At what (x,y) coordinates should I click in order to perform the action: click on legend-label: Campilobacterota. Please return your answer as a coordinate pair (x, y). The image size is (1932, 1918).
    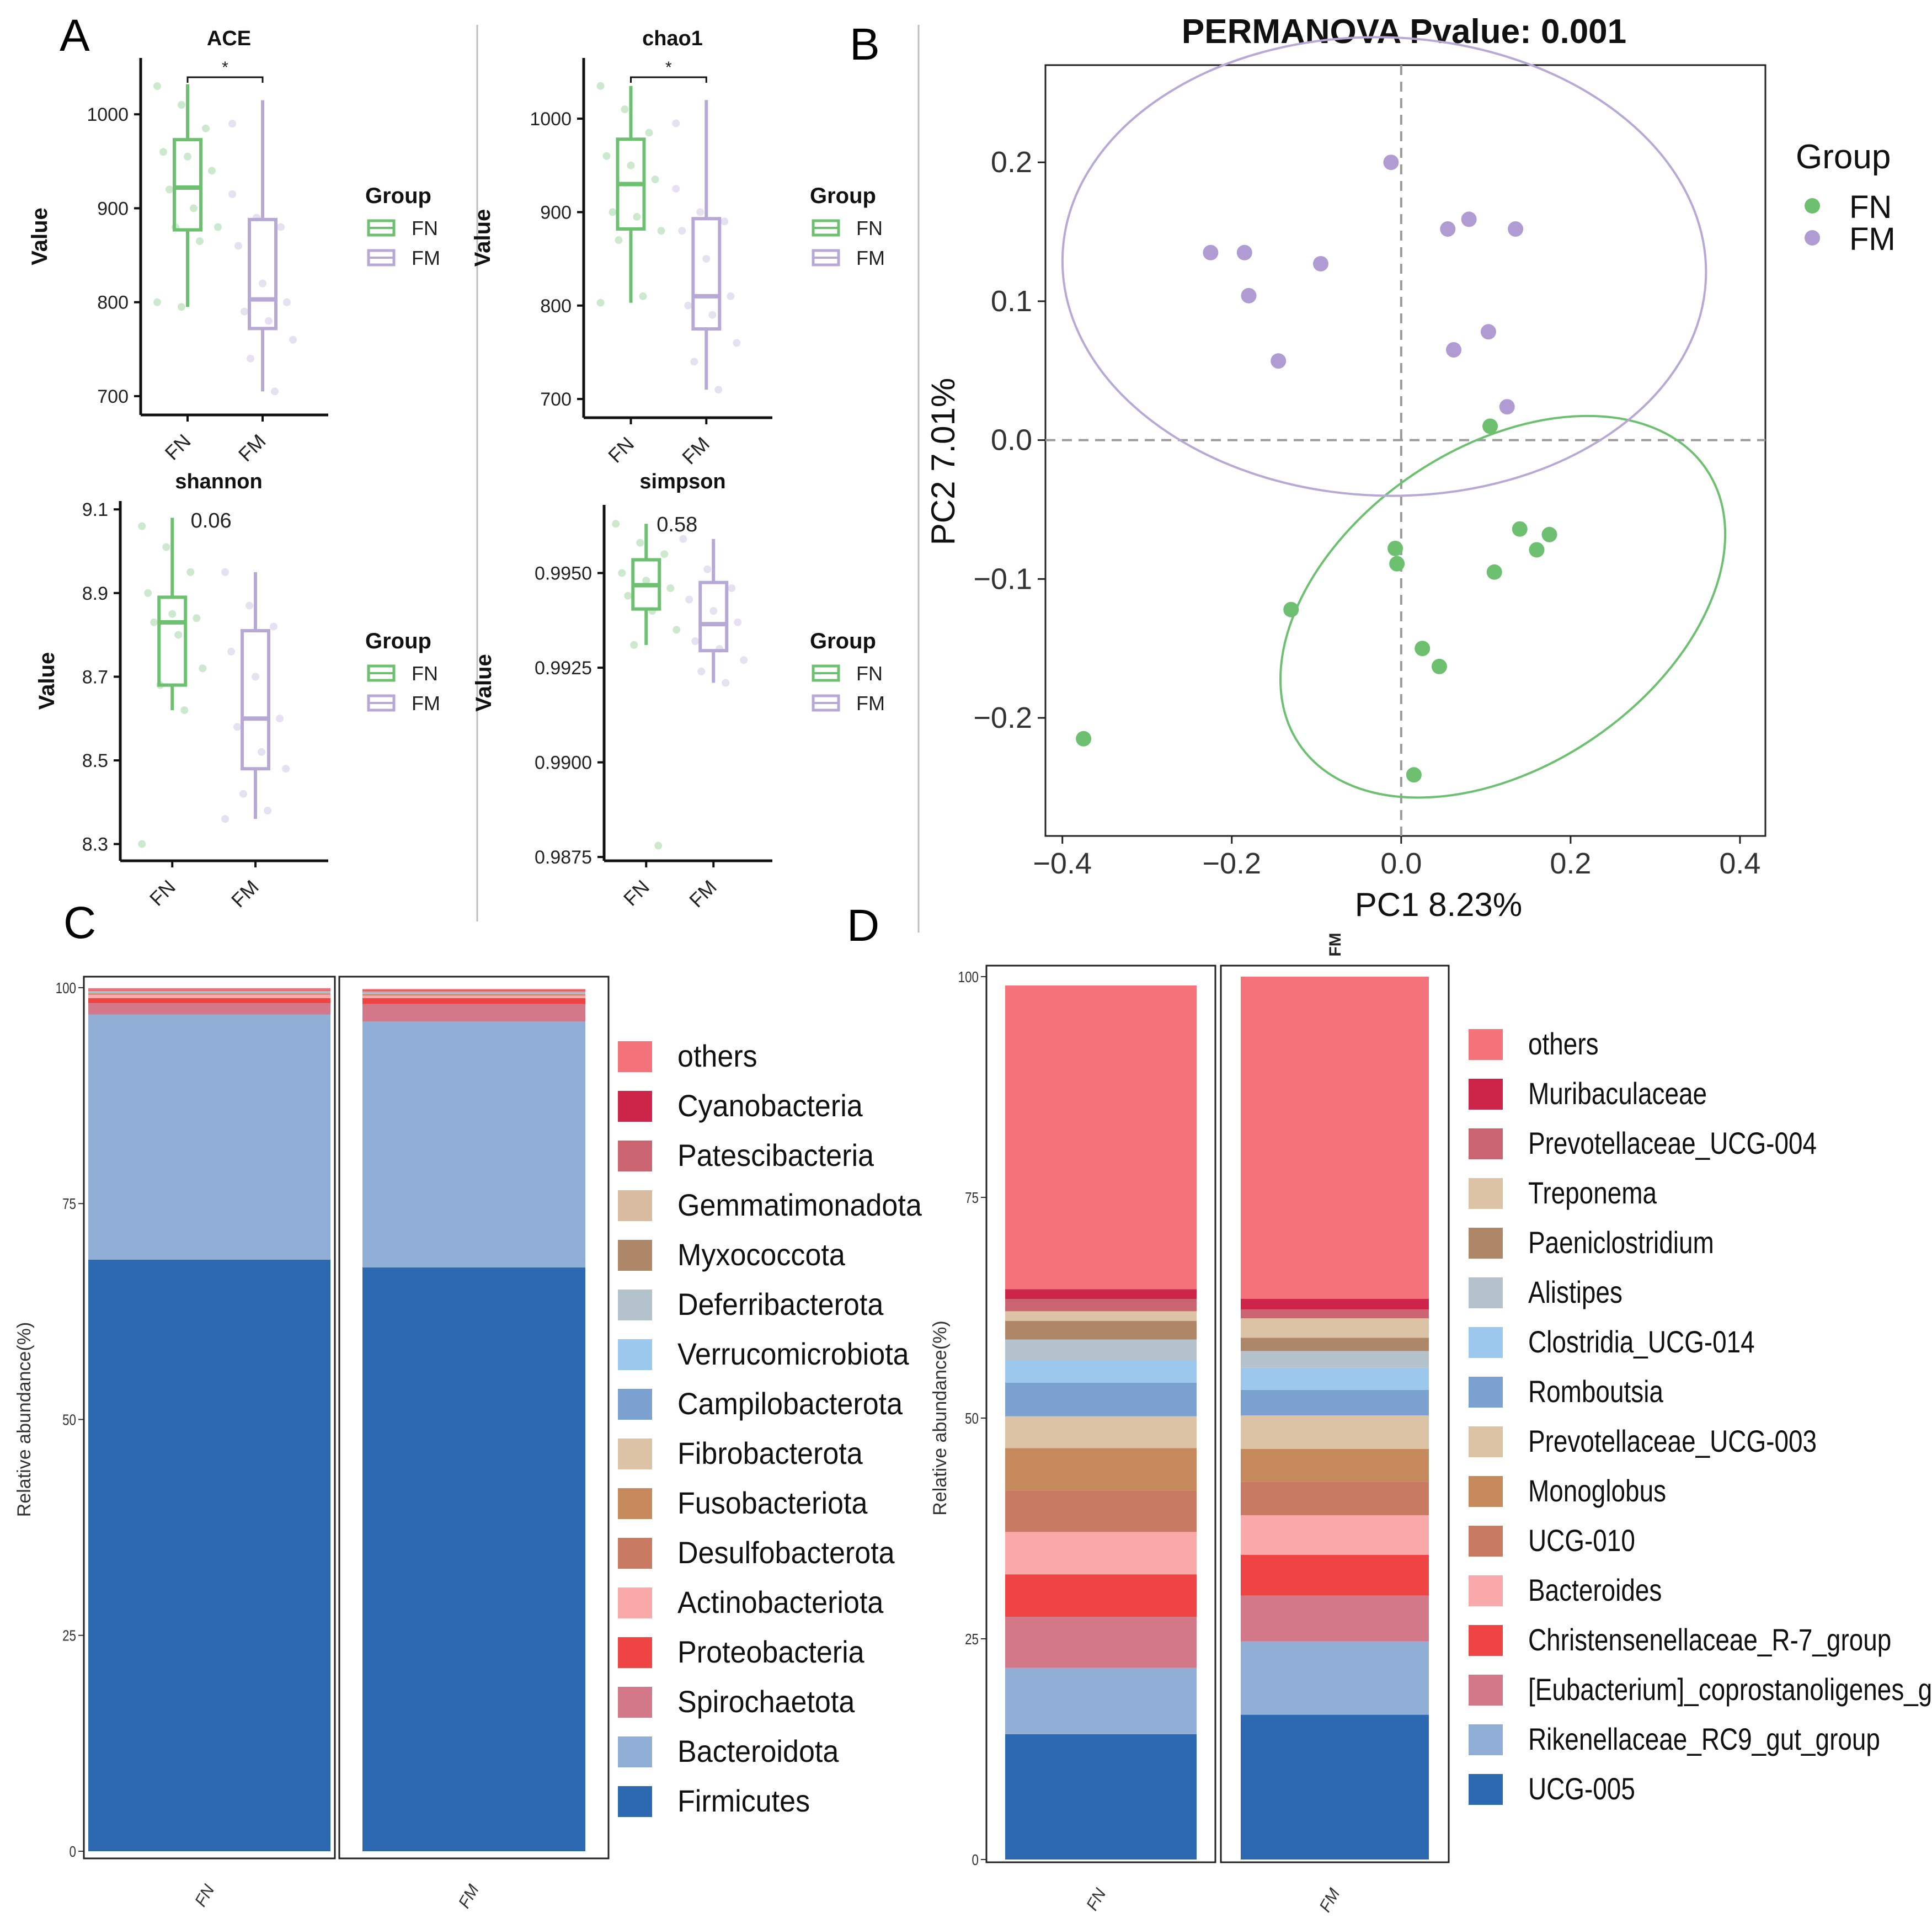
    Looking at the image, I should click on (790, 1404).